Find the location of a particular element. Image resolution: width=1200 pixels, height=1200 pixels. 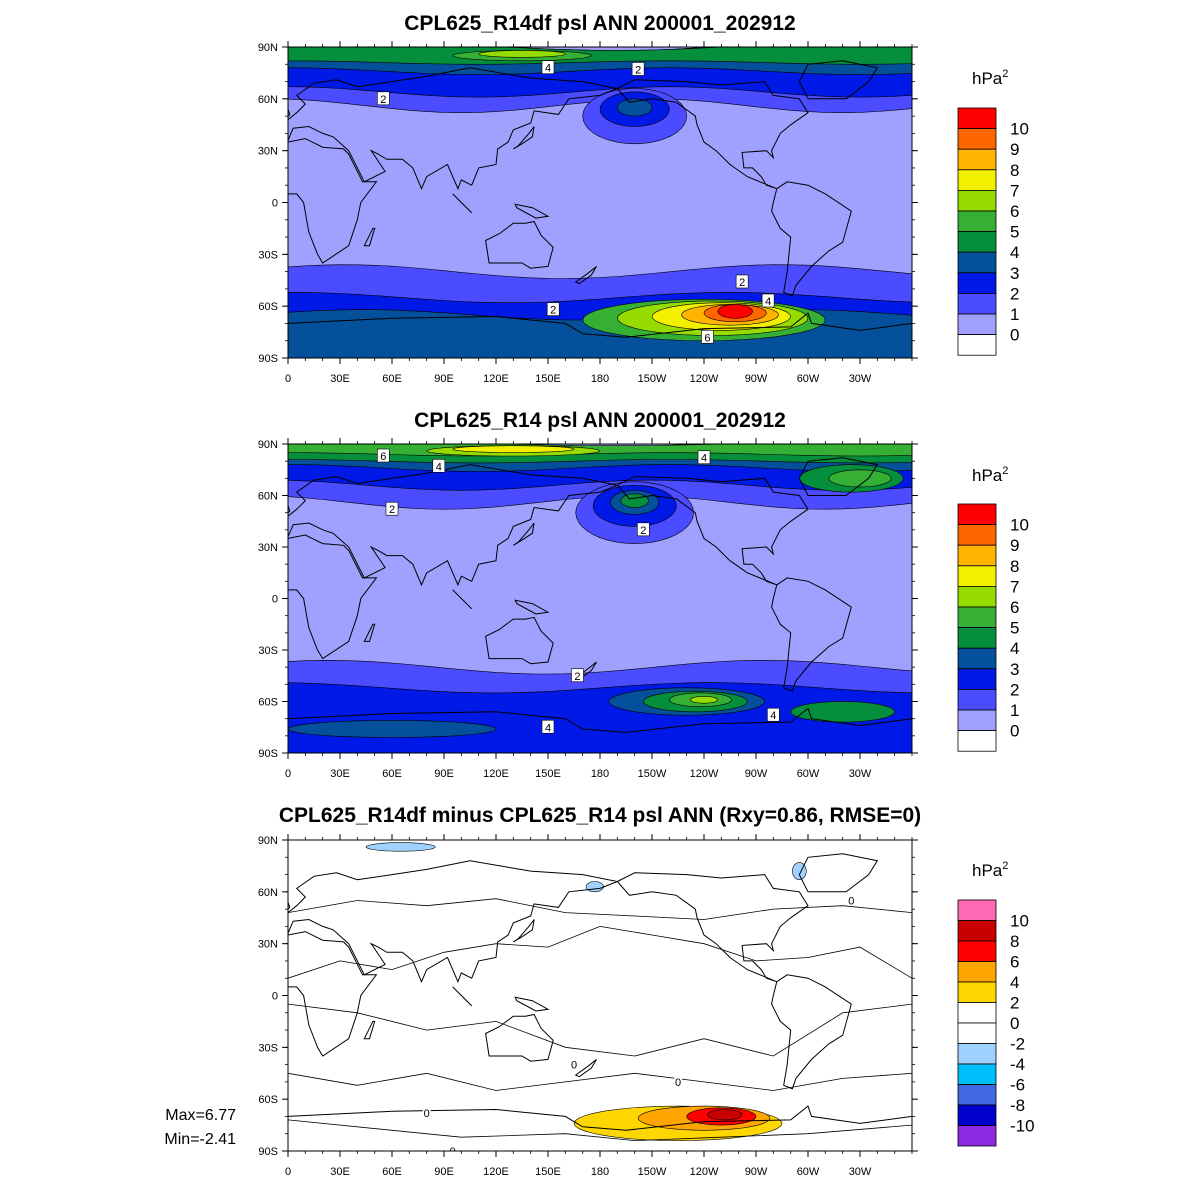

lat-tick-label: 90S is located at coordinates (268, 1152).